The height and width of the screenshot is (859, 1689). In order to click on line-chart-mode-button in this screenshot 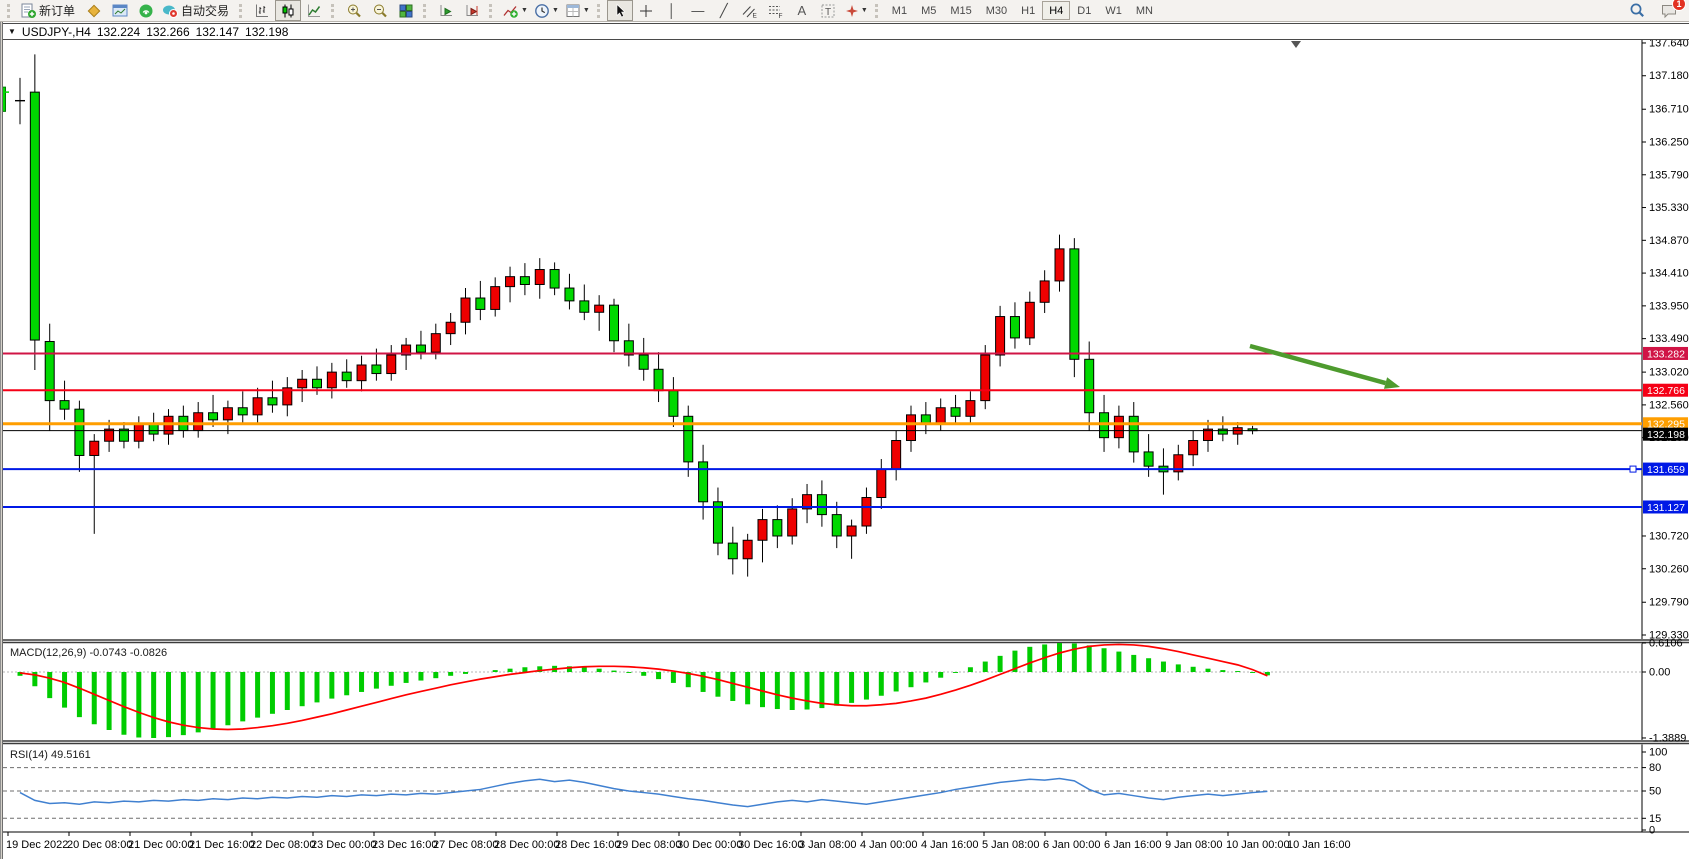, I will do `click(314, 10)`.